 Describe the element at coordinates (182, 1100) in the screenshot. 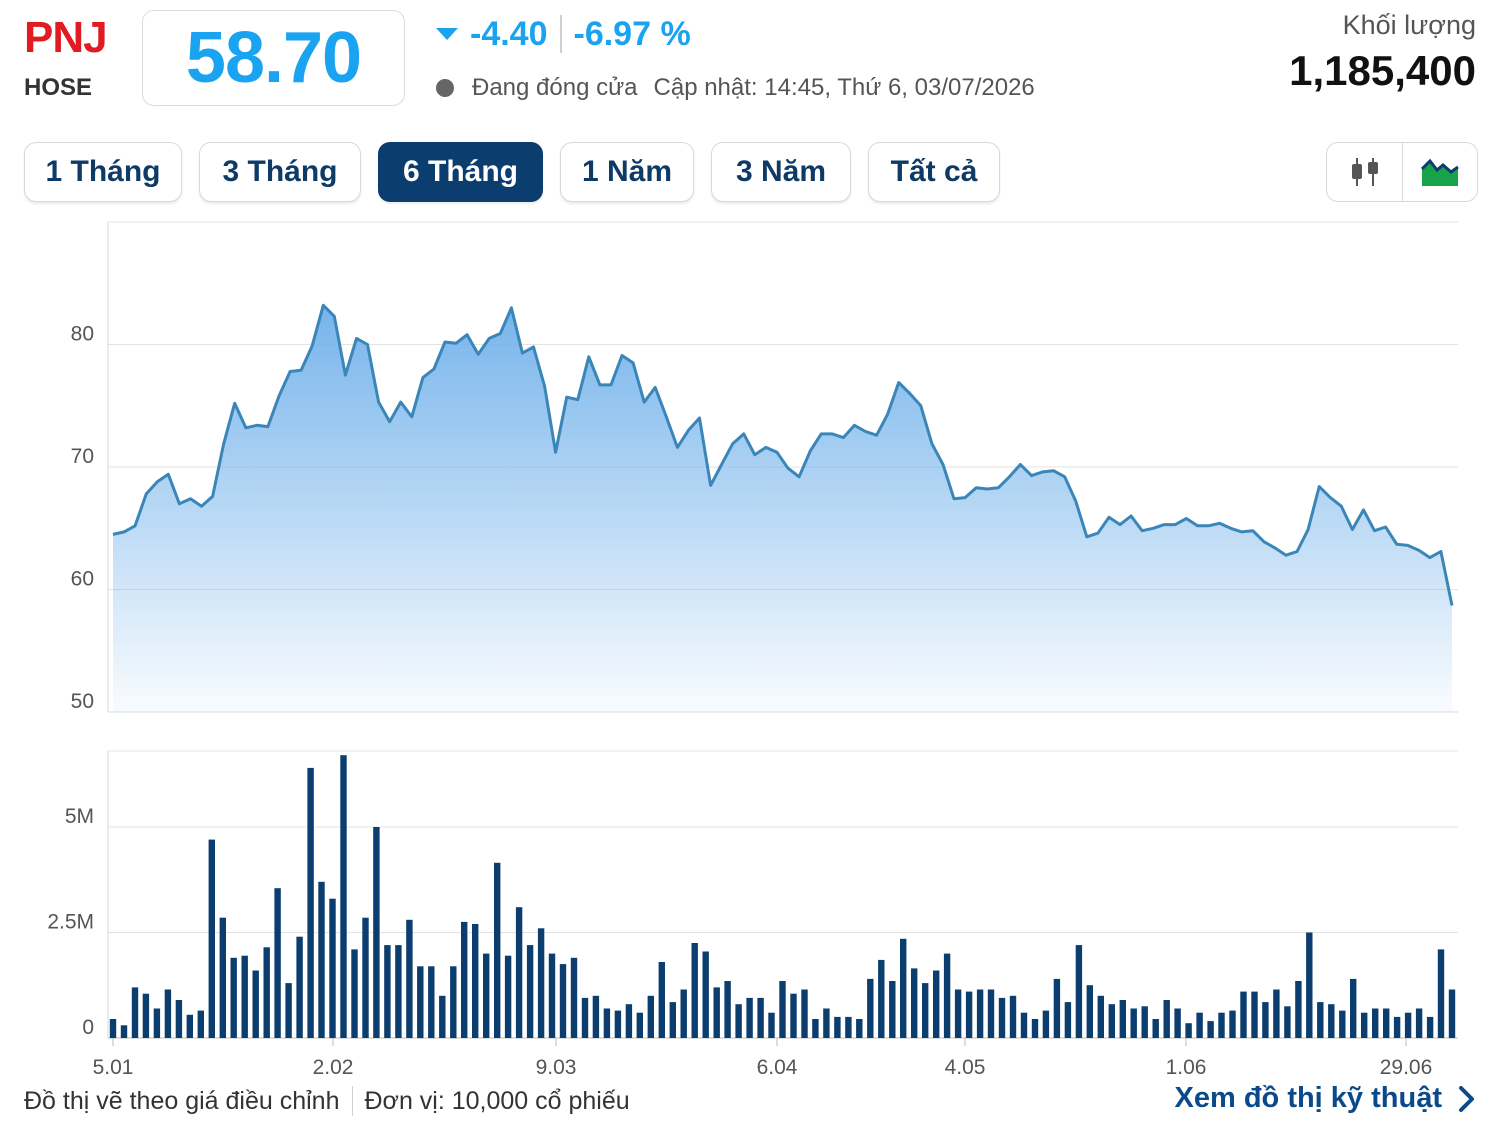

I see `adjusted-price-note: Đồ thị vẽ theo giá điều chỉnh` at that location.